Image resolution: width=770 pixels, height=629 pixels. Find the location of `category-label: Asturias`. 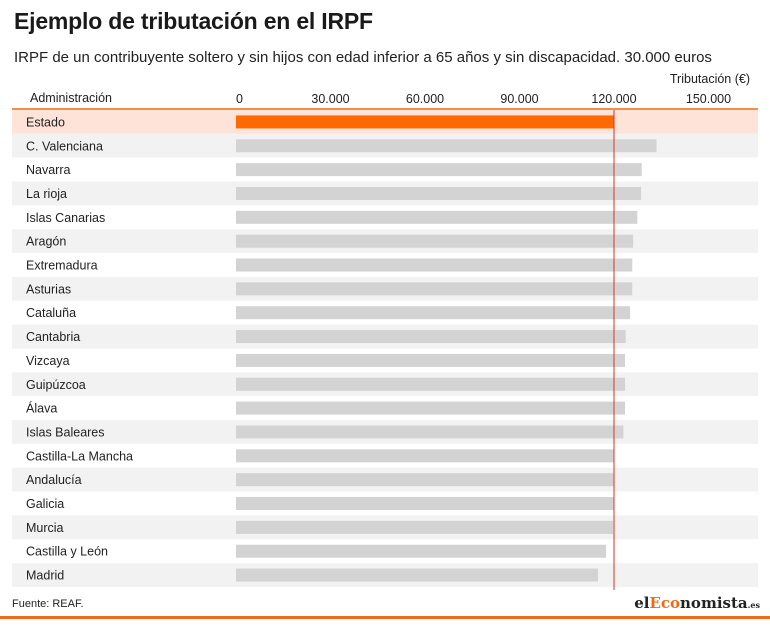

category-label: Asturias is located at coordinates (48, 289).